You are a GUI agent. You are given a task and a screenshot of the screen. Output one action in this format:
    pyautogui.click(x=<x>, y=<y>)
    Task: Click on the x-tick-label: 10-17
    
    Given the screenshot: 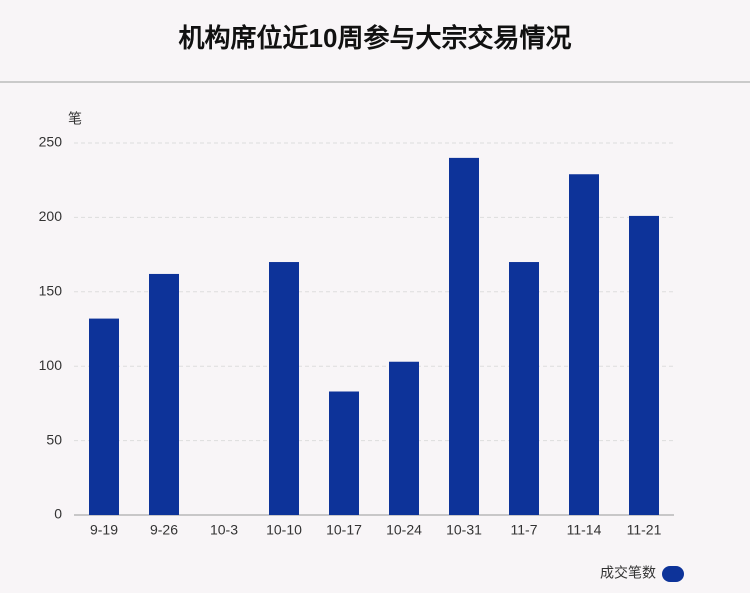 What is the action you would take?
    pyautogui.click(x=344, y=530)
    